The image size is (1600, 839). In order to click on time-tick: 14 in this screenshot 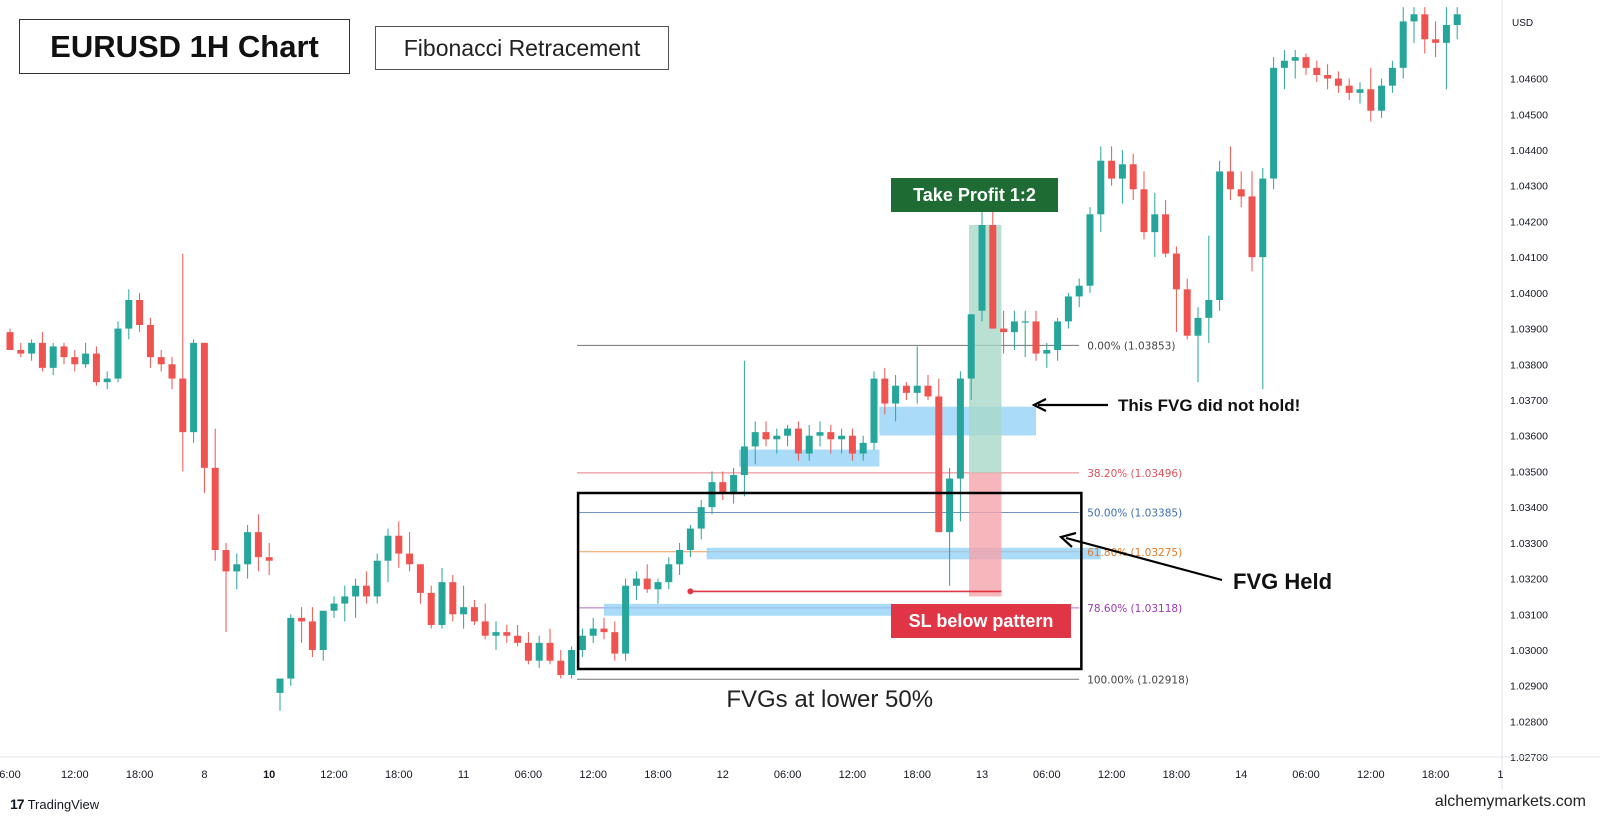, I will do `click(1241, 775)`.